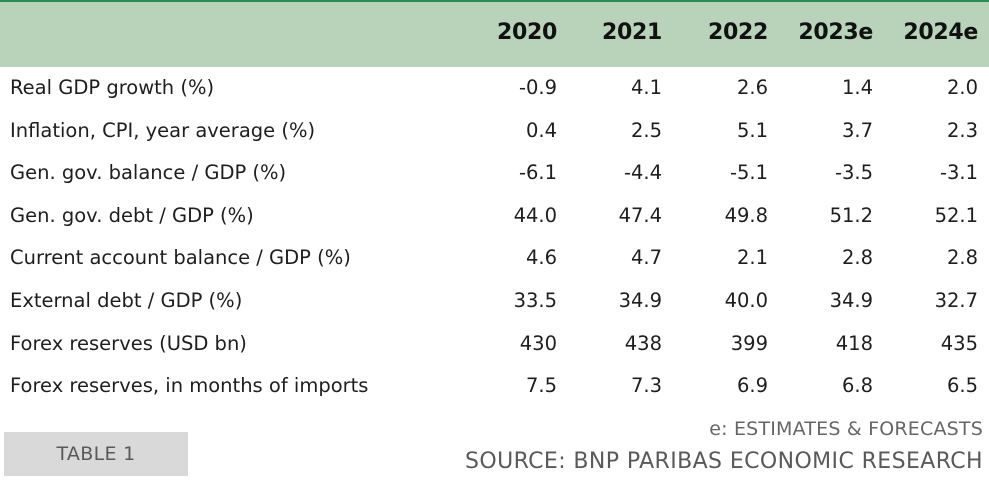  Describe the element at coordinates (956, 300) in the screenshot. I see `table-cell: 32.7` at that location.